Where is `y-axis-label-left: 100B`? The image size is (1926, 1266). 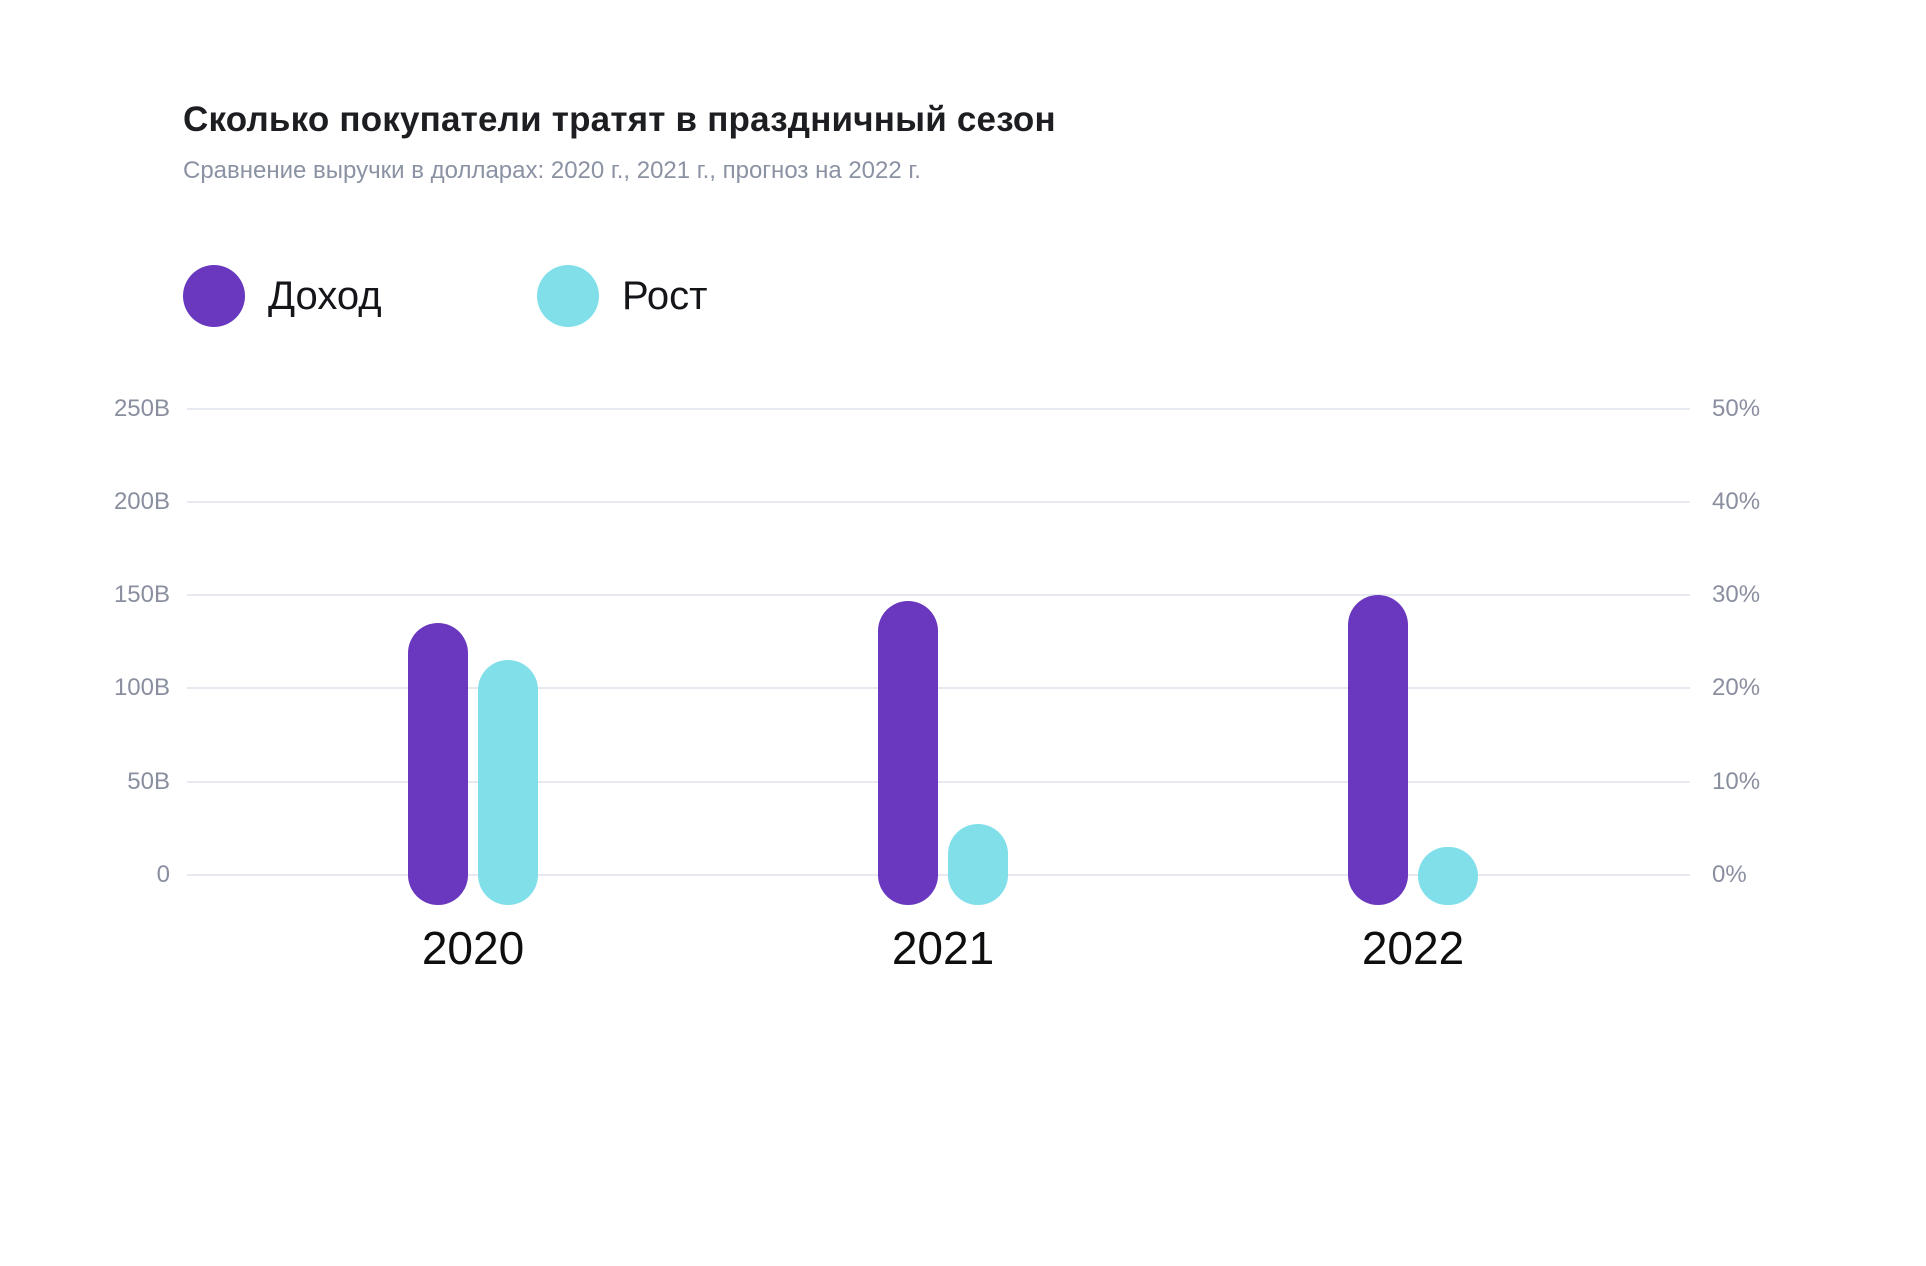
y-axis-label-left: 100B is located at coordinates (141, 688).